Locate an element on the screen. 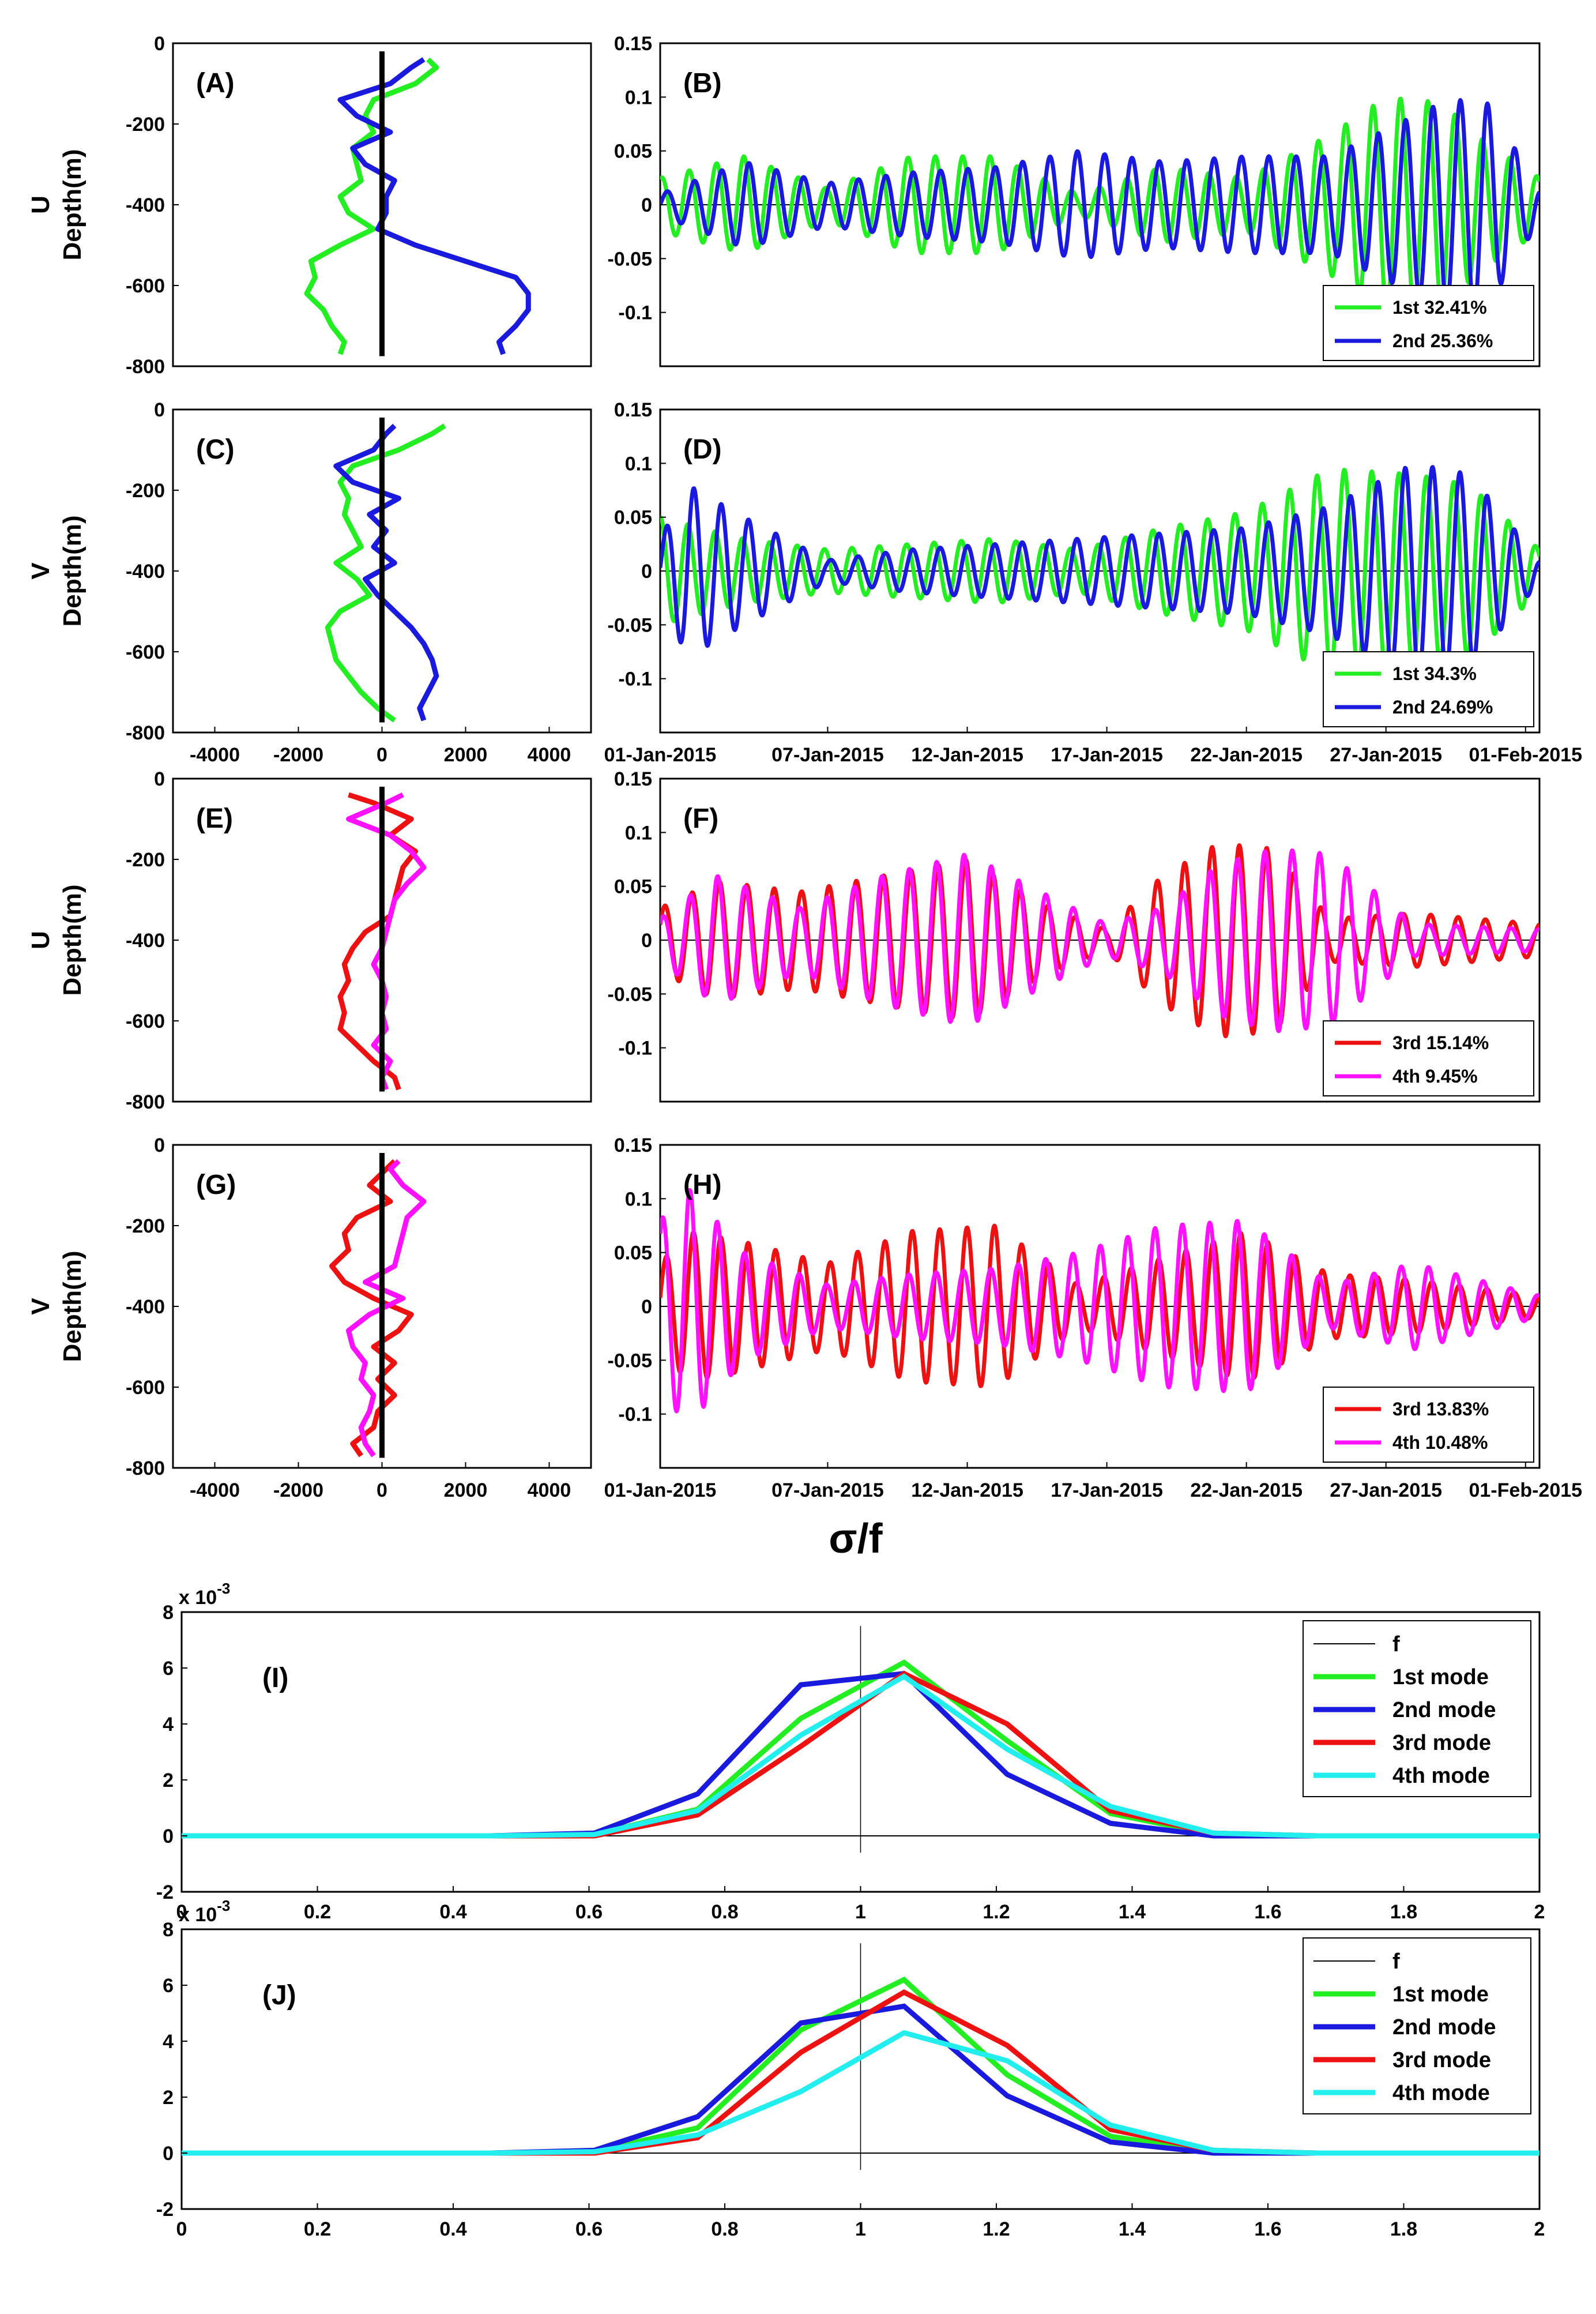  y-tick-label: 2 is located at coordinates (168, 1780).